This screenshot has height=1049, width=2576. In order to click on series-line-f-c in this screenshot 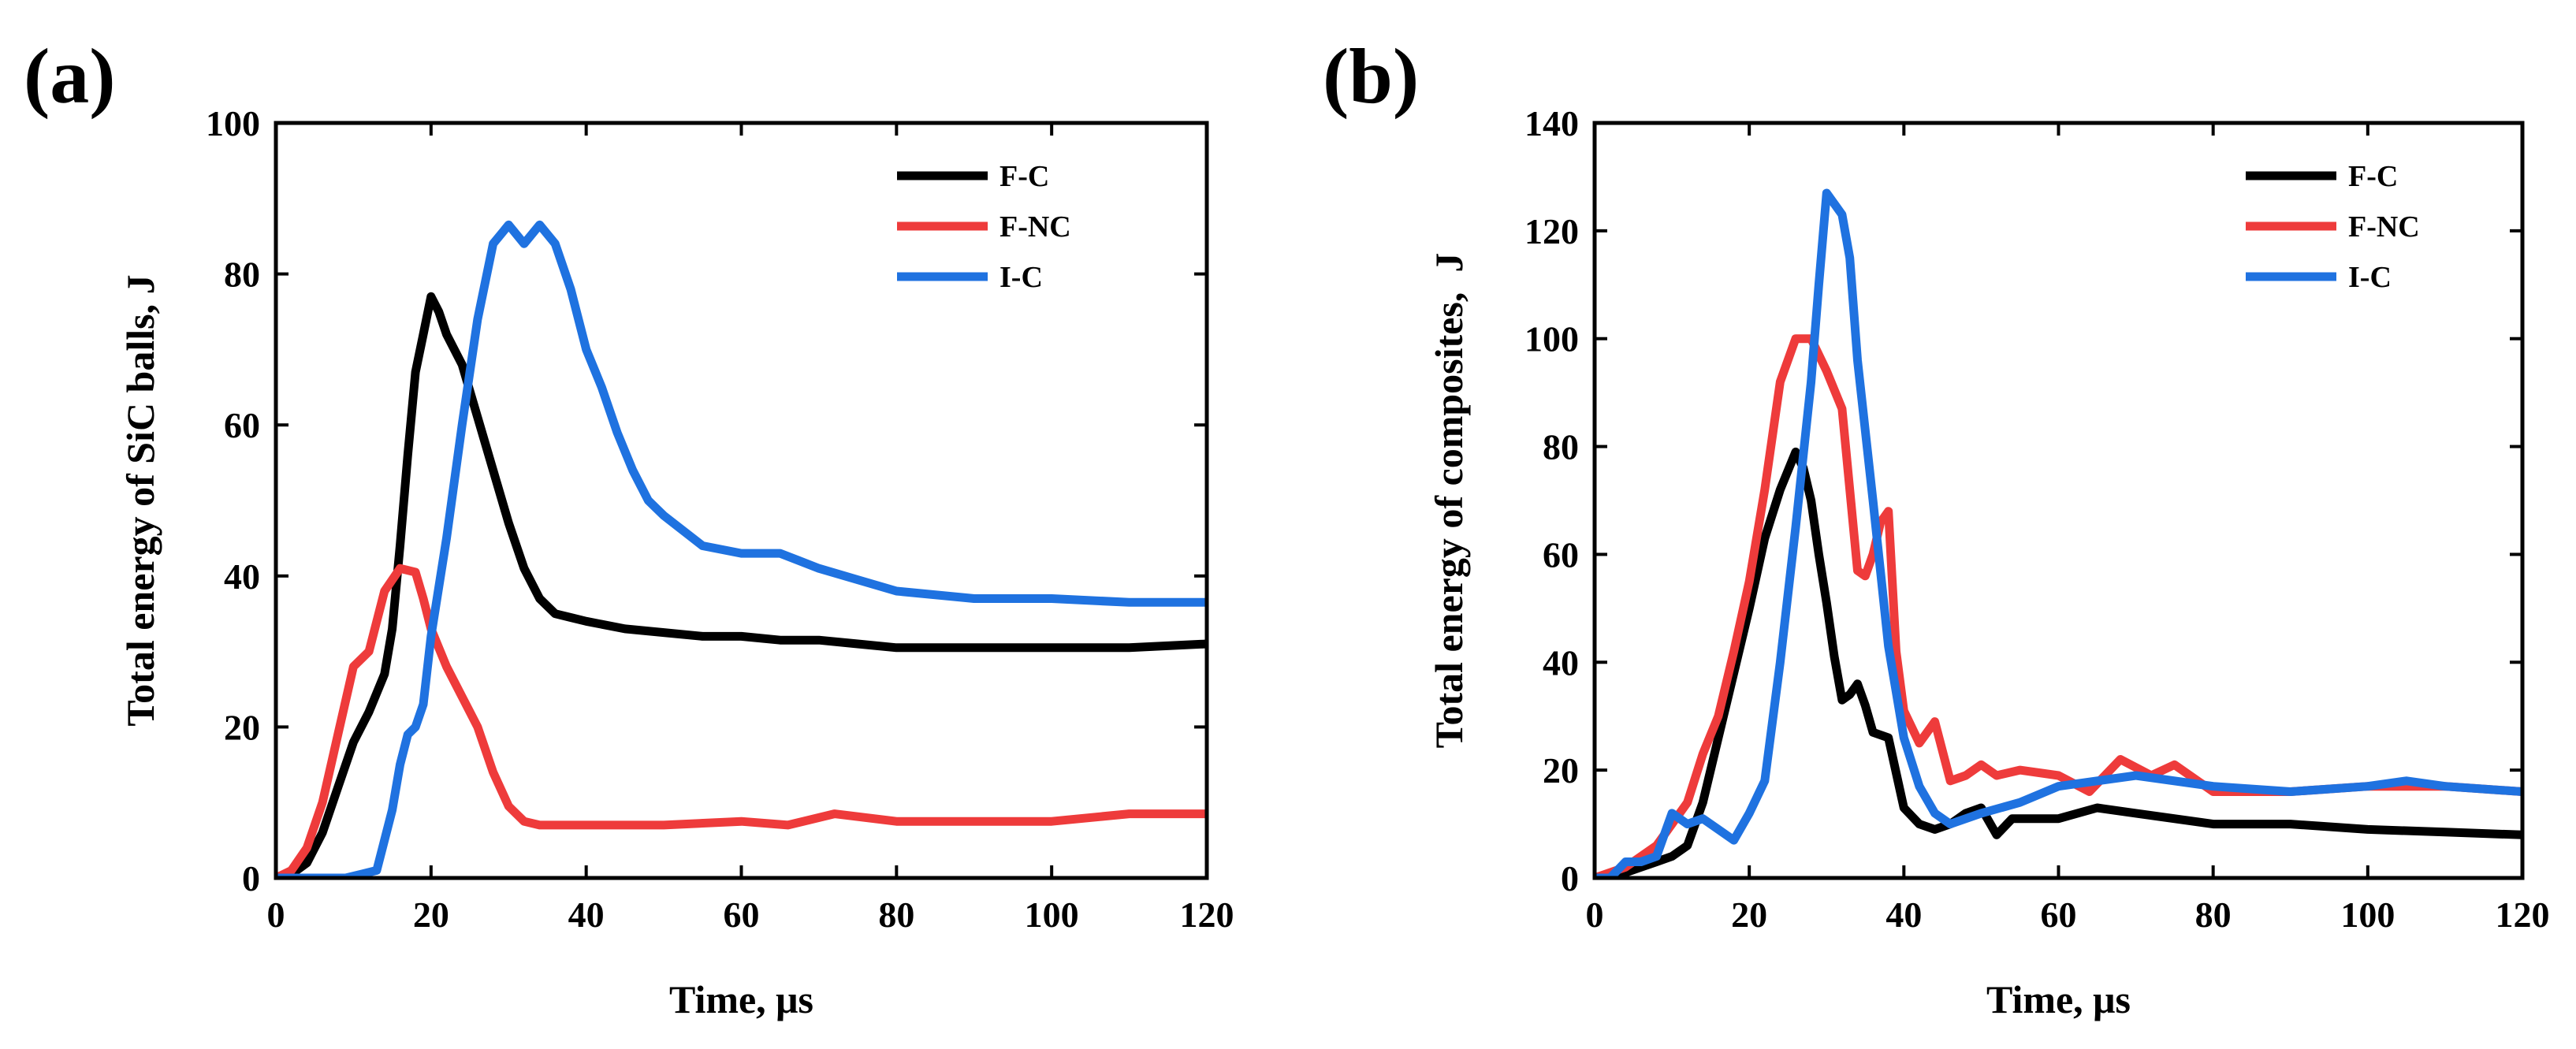, I will do `click(2058, 662)`.